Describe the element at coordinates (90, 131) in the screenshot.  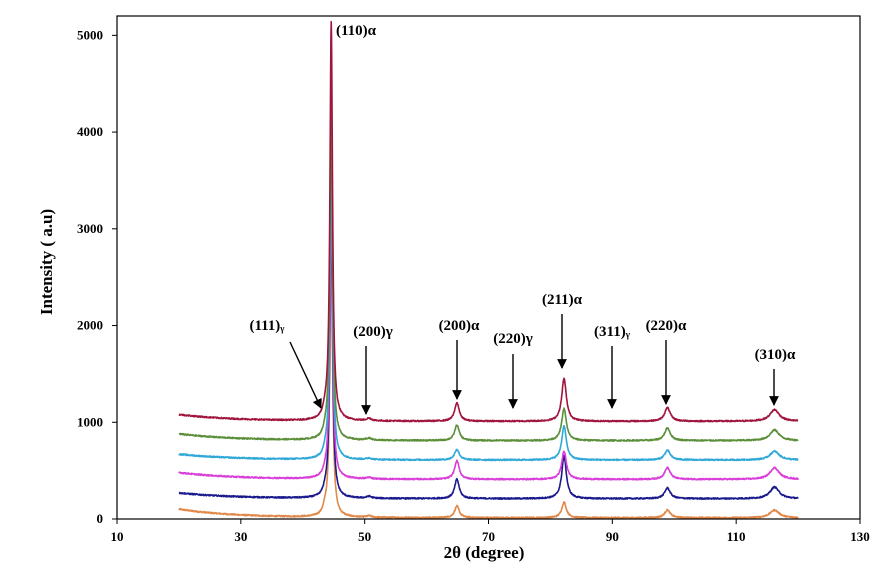
I see `y-tick-label: 4000` at that location.